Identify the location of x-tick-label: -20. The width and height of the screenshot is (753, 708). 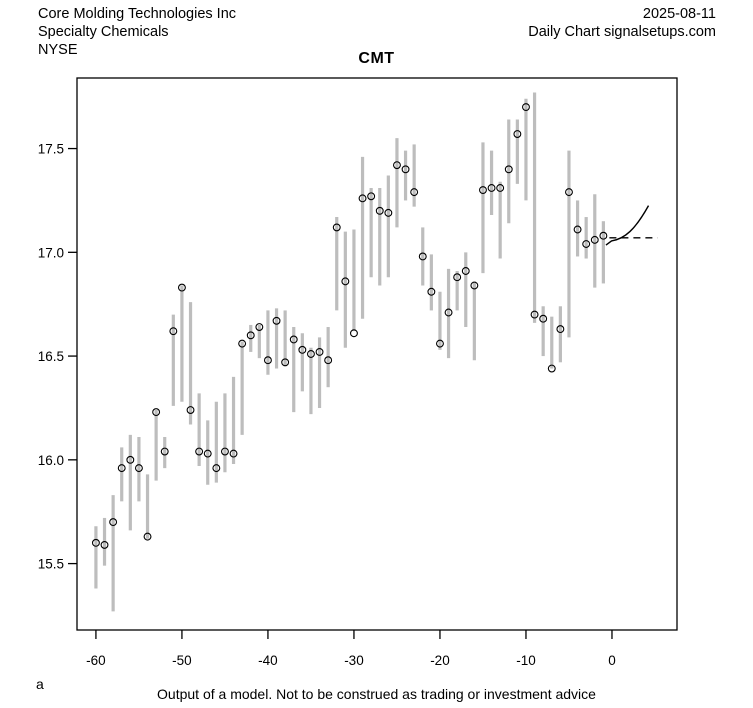
(440, 660).